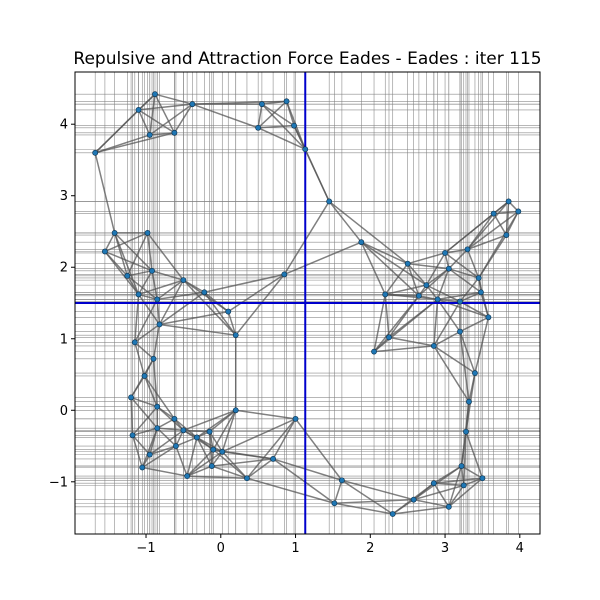 This screenshot has height=600, width=600. I want to click on y-axis-ticks: −1 0 1 2 3 4, so click(62, 304).